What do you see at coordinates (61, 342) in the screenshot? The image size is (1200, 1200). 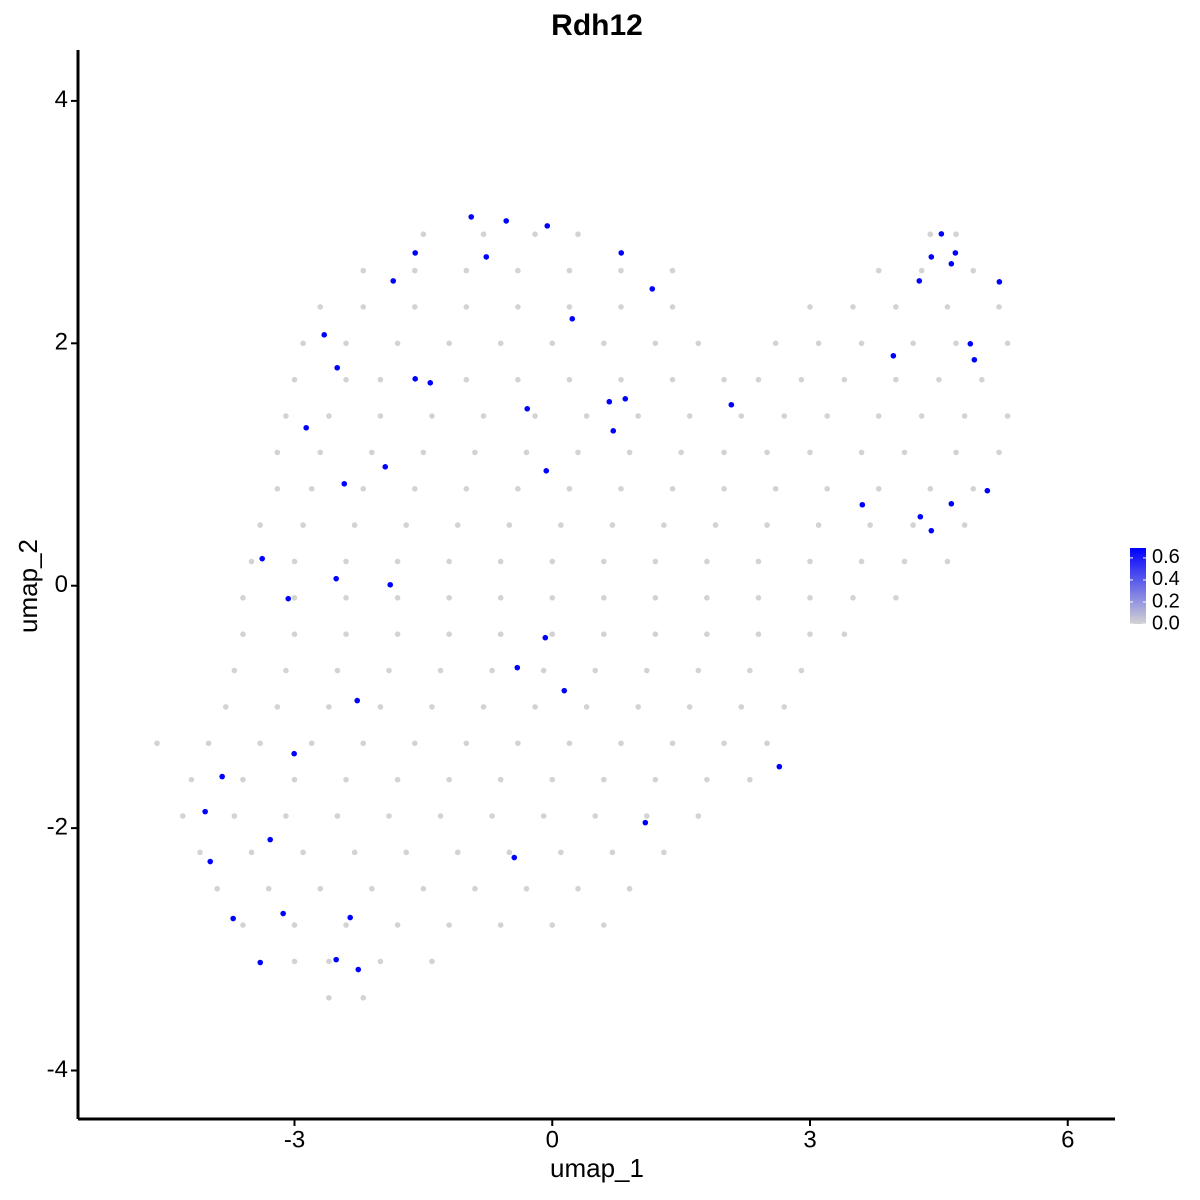 I see `y-tick-label: 2` at bounding box center [61, 342].